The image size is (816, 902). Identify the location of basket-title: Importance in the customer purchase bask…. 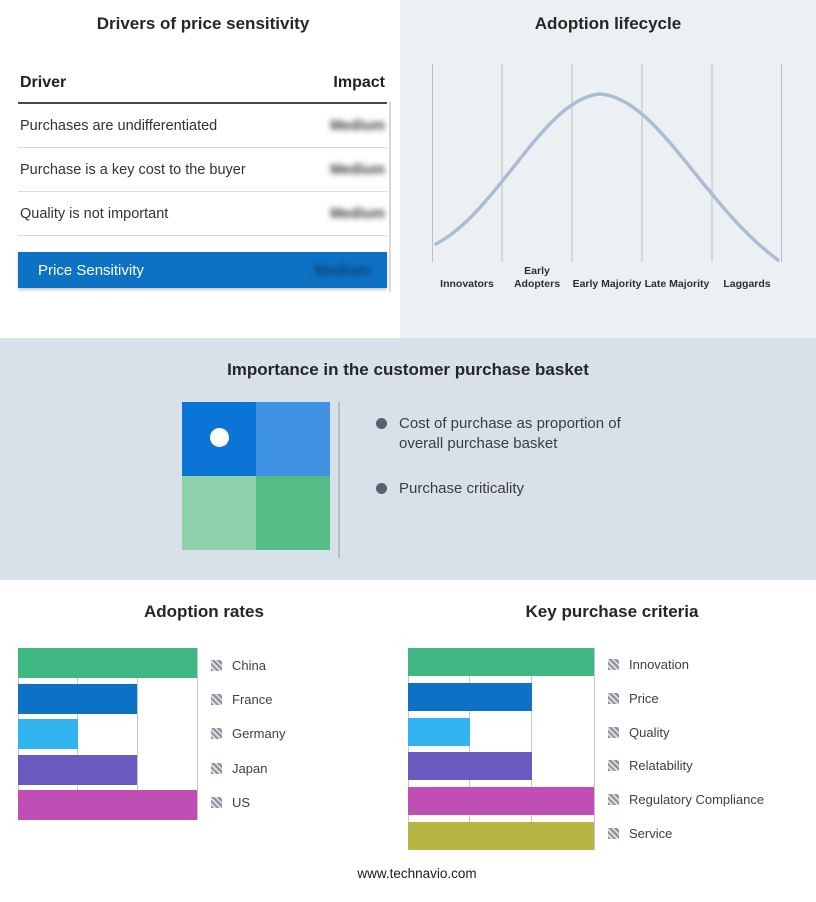
(408, 369).